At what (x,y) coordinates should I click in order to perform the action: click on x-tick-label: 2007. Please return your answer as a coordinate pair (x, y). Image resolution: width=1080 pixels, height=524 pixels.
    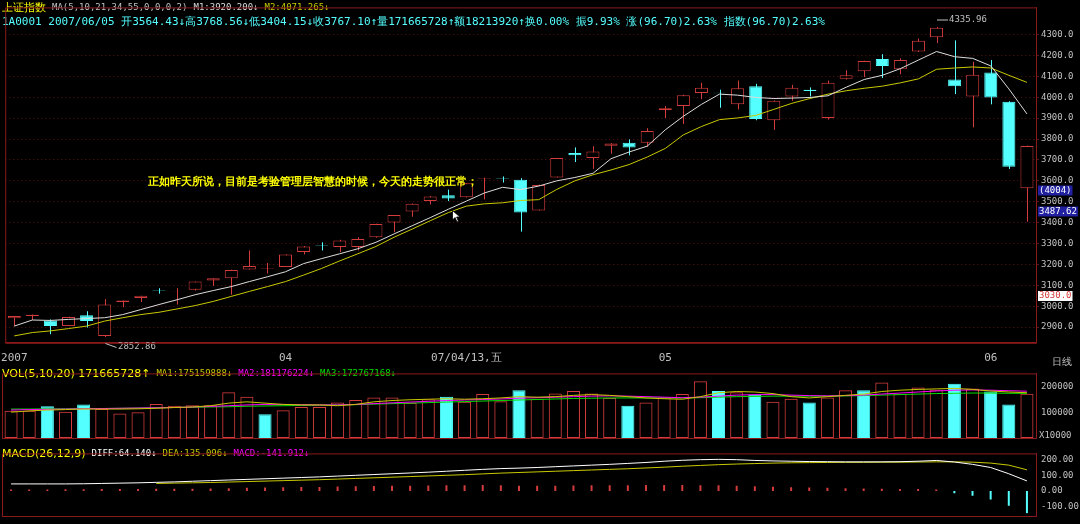
    Looking at the image, I should click on (14, 358).